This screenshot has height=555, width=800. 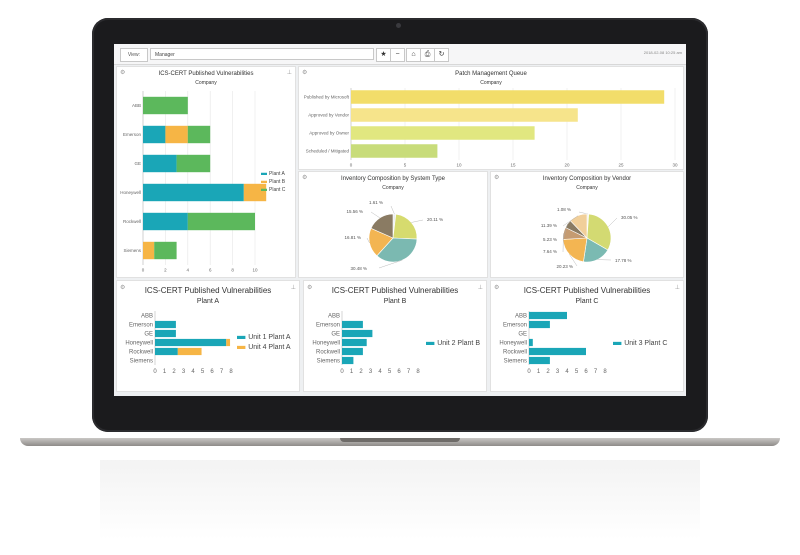 I want to click on legend-label: Unit 3 Plant C, so click(x=645, y=343).